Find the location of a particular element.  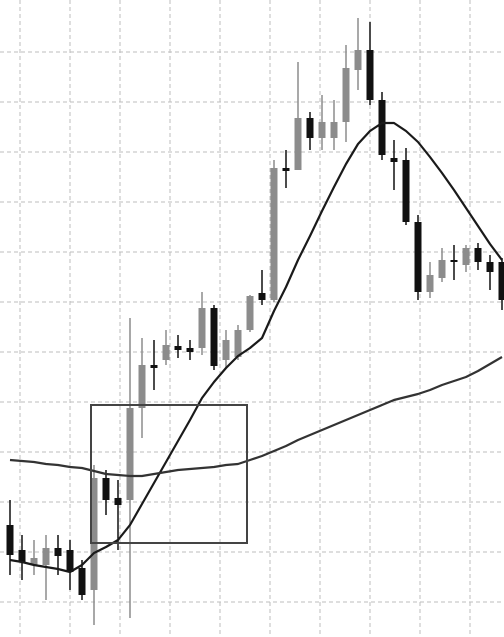

highlight-box is located at coordinates (169, 474).